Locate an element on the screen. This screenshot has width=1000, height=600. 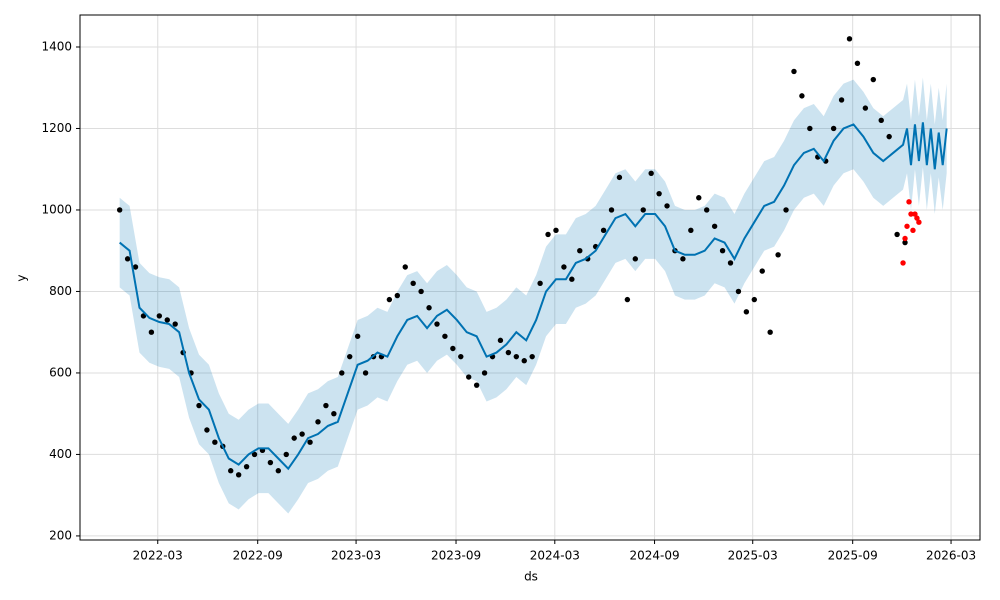
x-tick-label: 2025-03 is located at coordinates (753, 556).